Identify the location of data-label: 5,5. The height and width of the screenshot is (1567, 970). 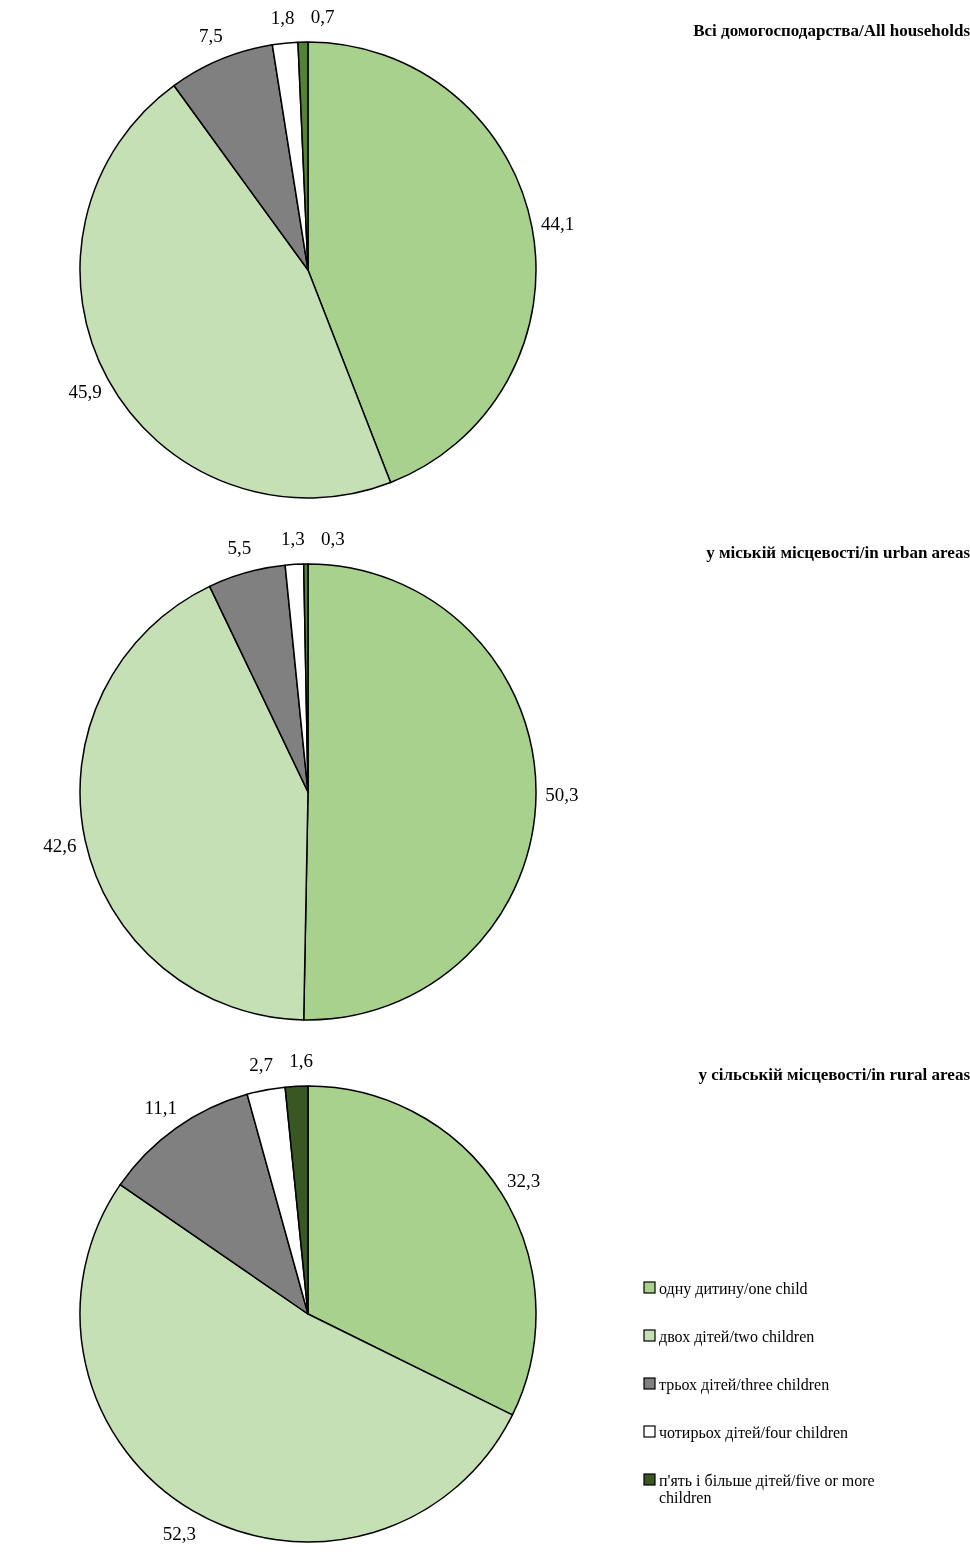
(239, 548).